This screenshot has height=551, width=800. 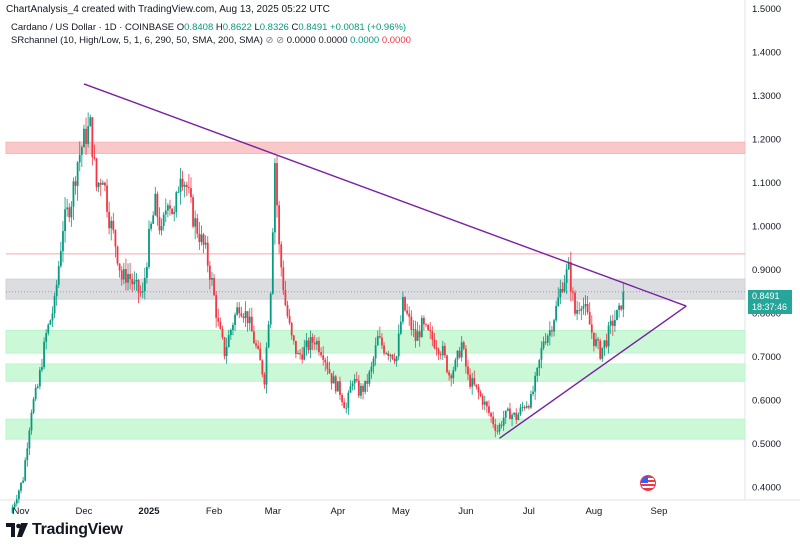 What do you see at coordinates (64, 530) in the screenshot?
I see `tradingview-logo: TradingView` at bounding box center [64, 530].